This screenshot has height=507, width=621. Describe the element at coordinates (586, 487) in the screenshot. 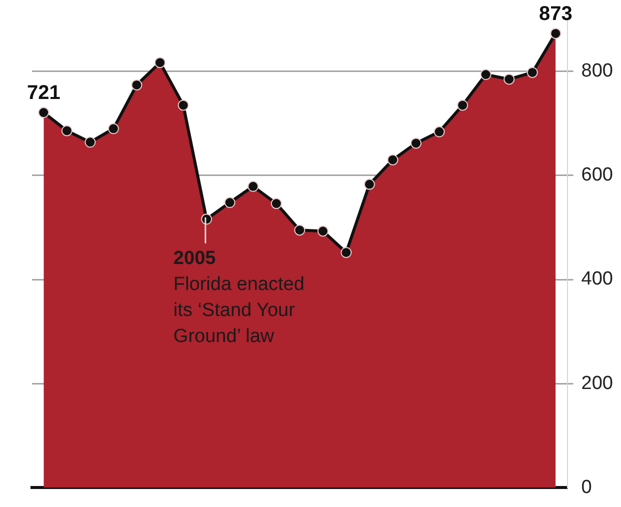

I see `y-tick-label: 0` at that location.